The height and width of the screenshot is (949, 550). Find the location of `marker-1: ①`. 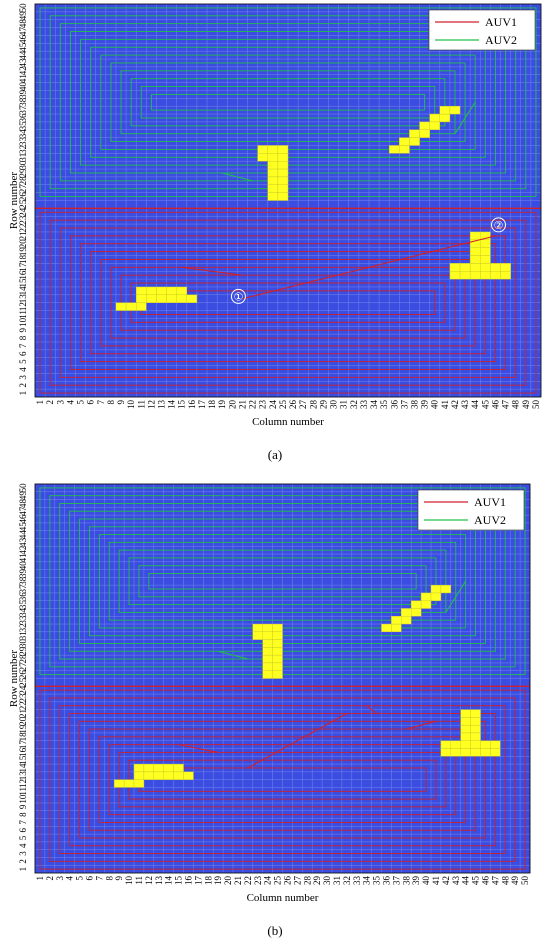

marker-1: ① is located at coordinates (238, 296).